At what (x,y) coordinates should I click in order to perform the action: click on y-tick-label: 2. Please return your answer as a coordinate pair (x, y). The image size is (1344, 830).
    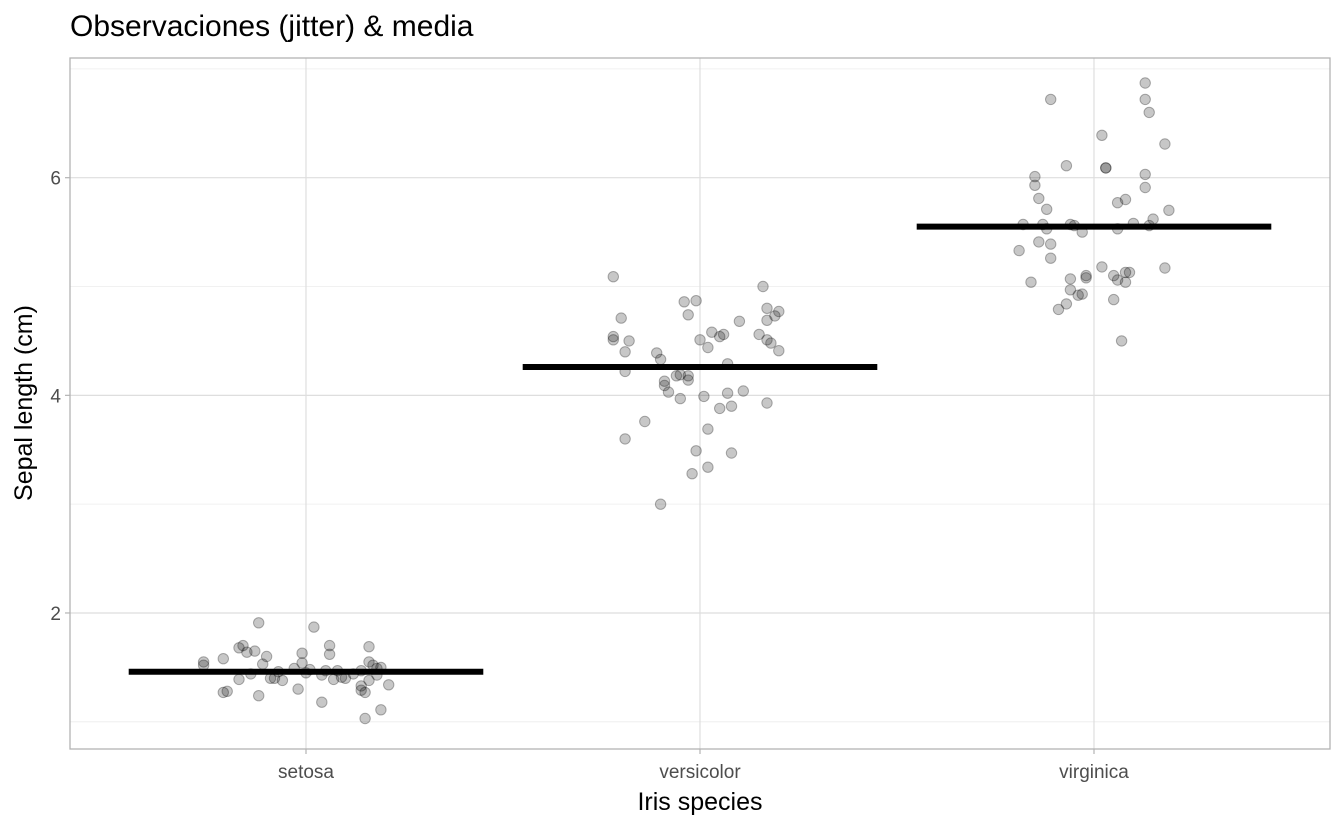
    Looking at the image, I should click on (55, 614).